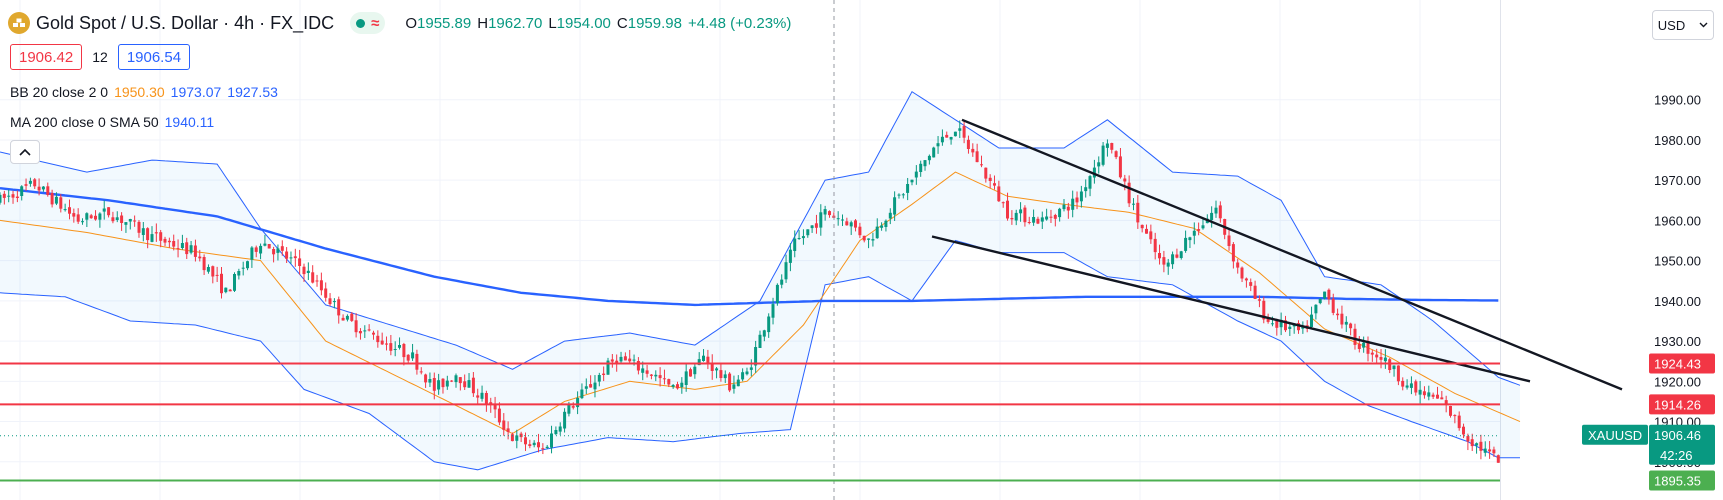 The height and width of the screenshot is (500, 1723). What do you see at coordinates (19, 23) in the screenshot?
I see `gold-symbol-logo` at bounding box center [19, 23].